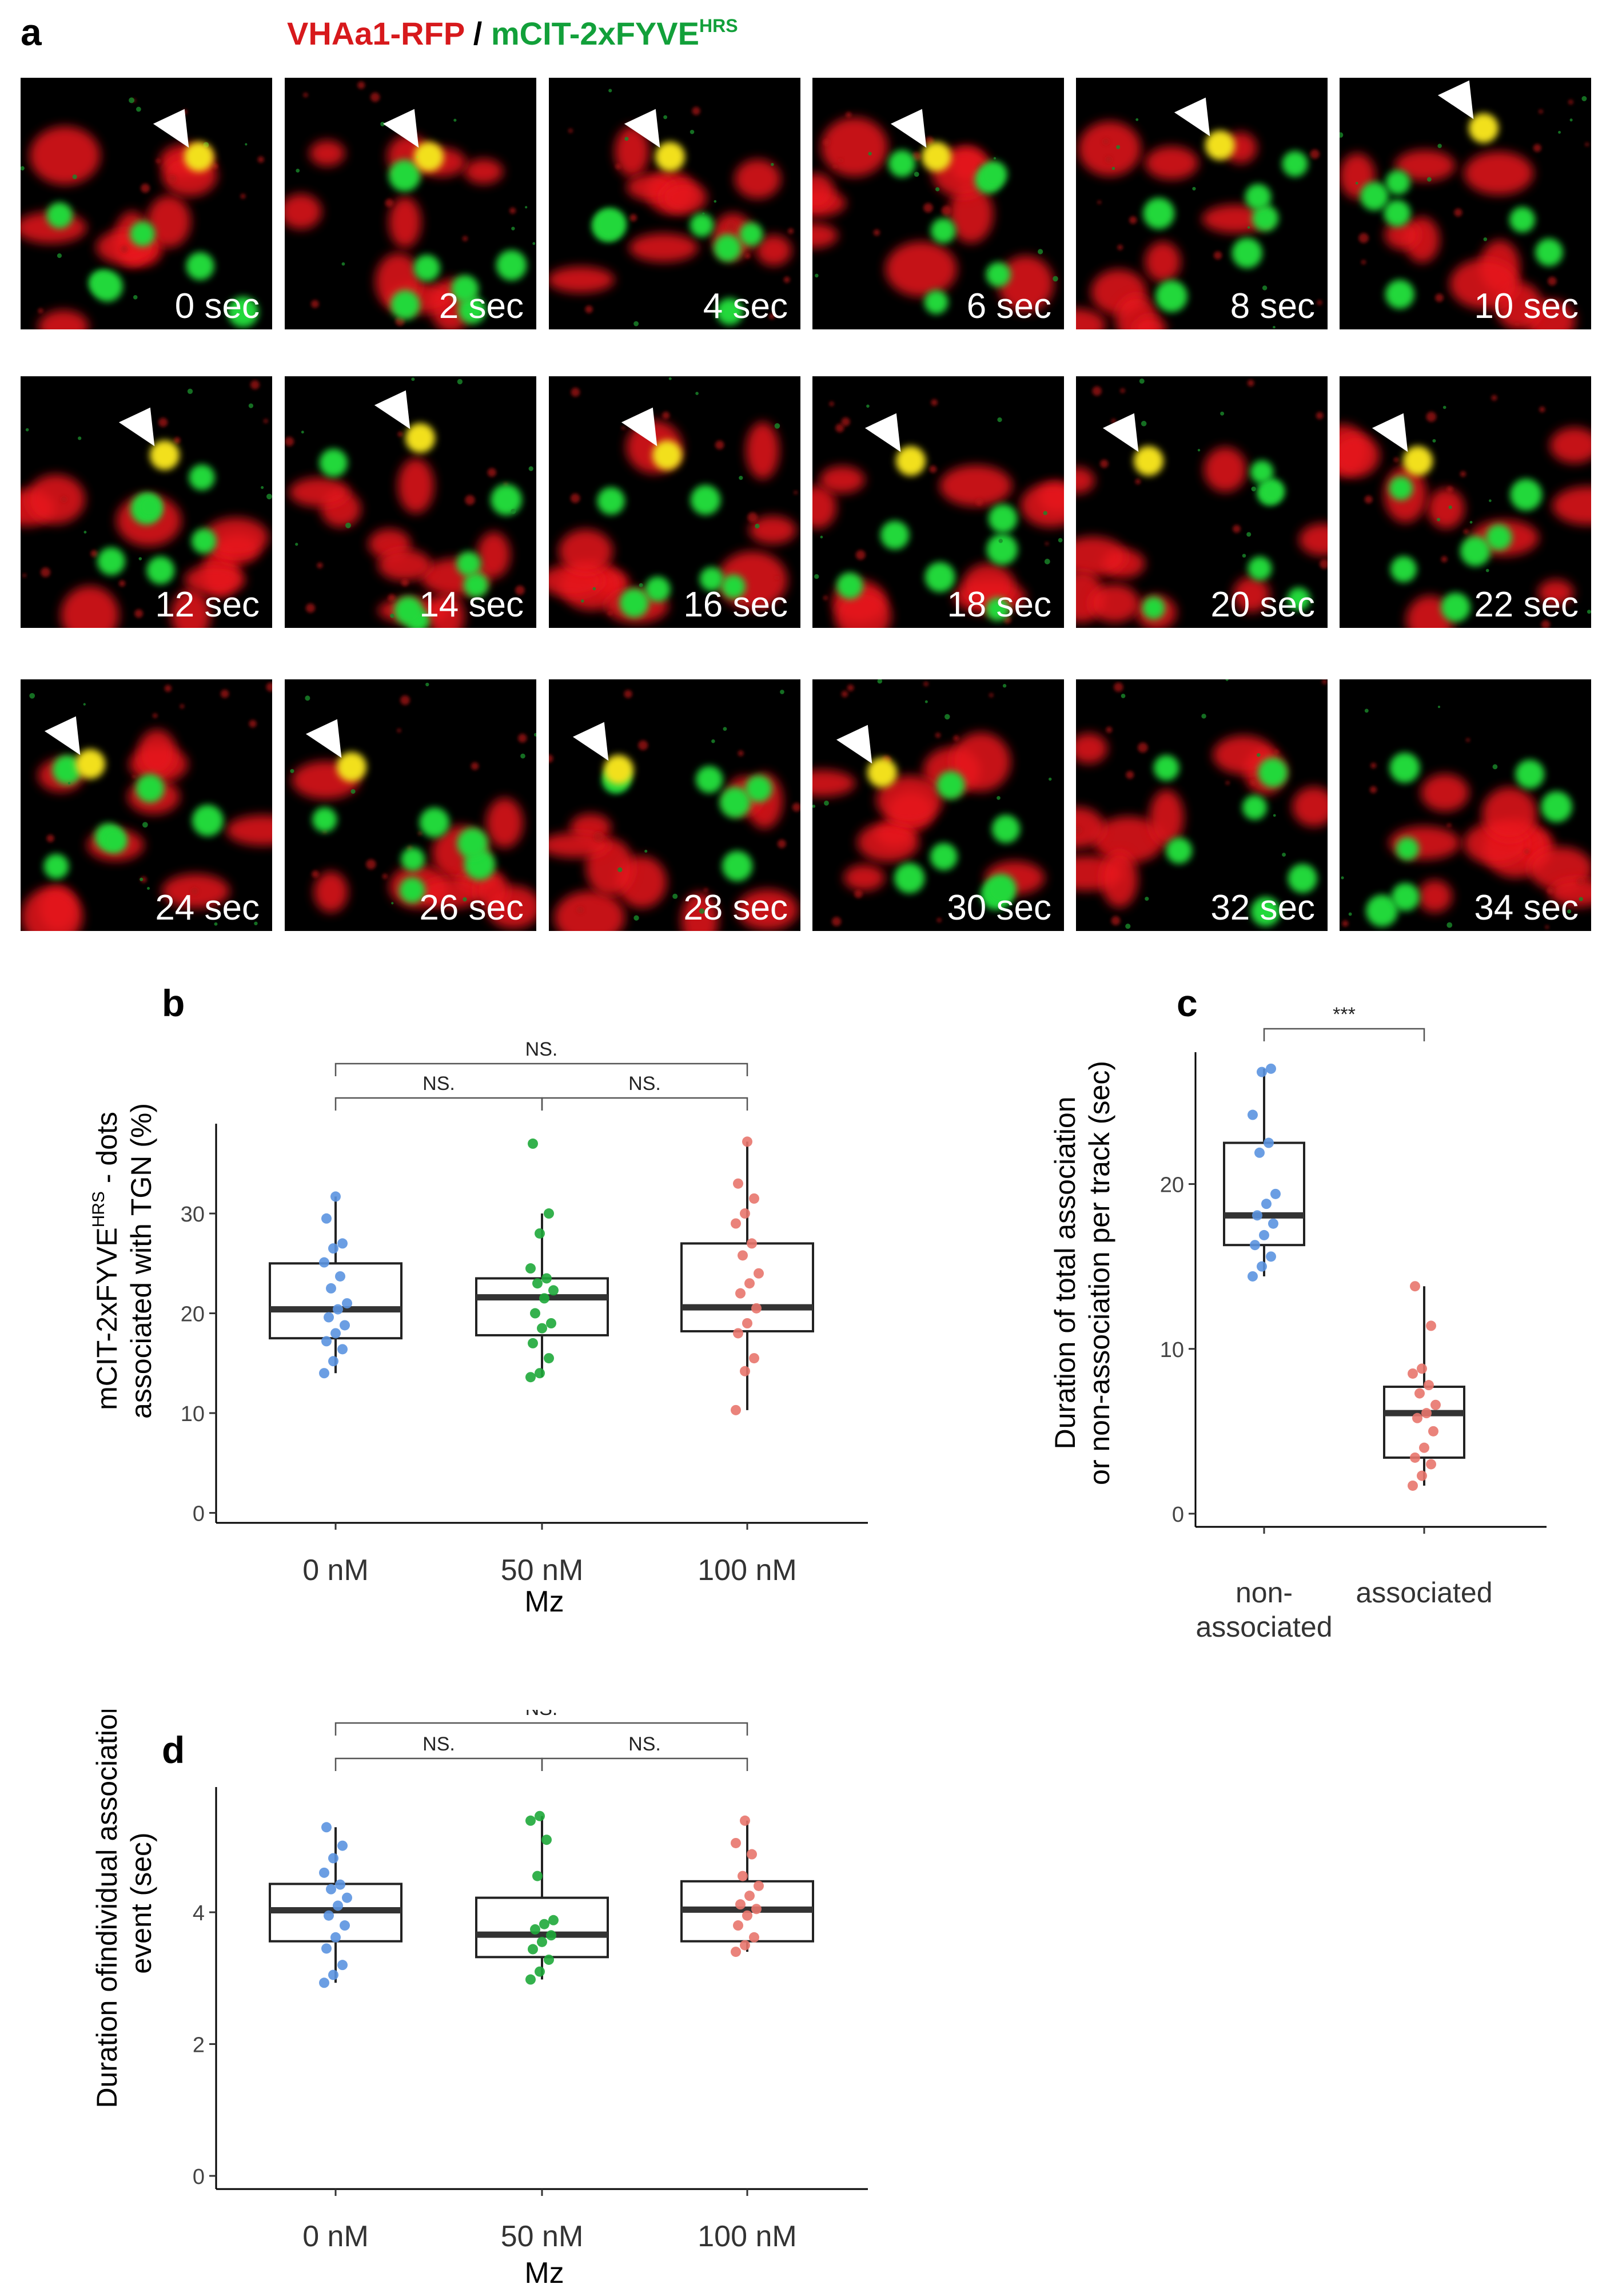 The image size is (1622, 2296). Describe the element at coordinates (544, 2274) in the screenshot. I see `chart-d-xlabel: Mz` at that location.